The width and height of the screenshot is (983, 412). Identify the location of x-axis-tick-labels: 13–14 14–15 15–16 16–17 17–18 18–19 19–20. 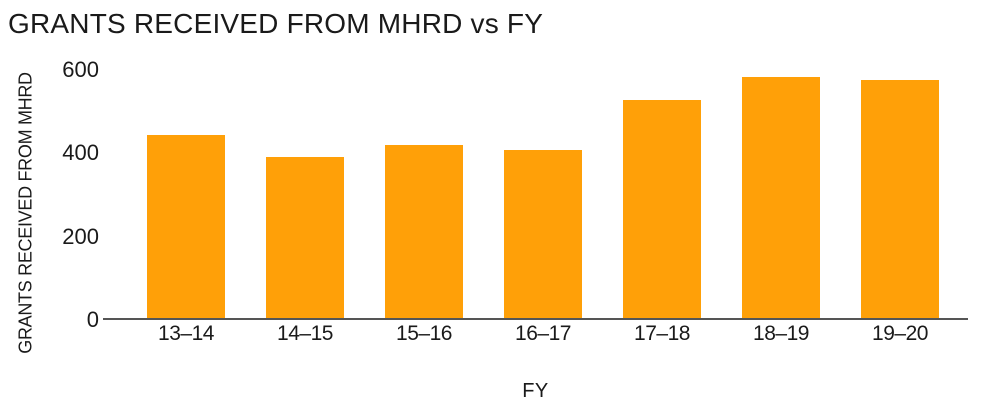
(535, 334).